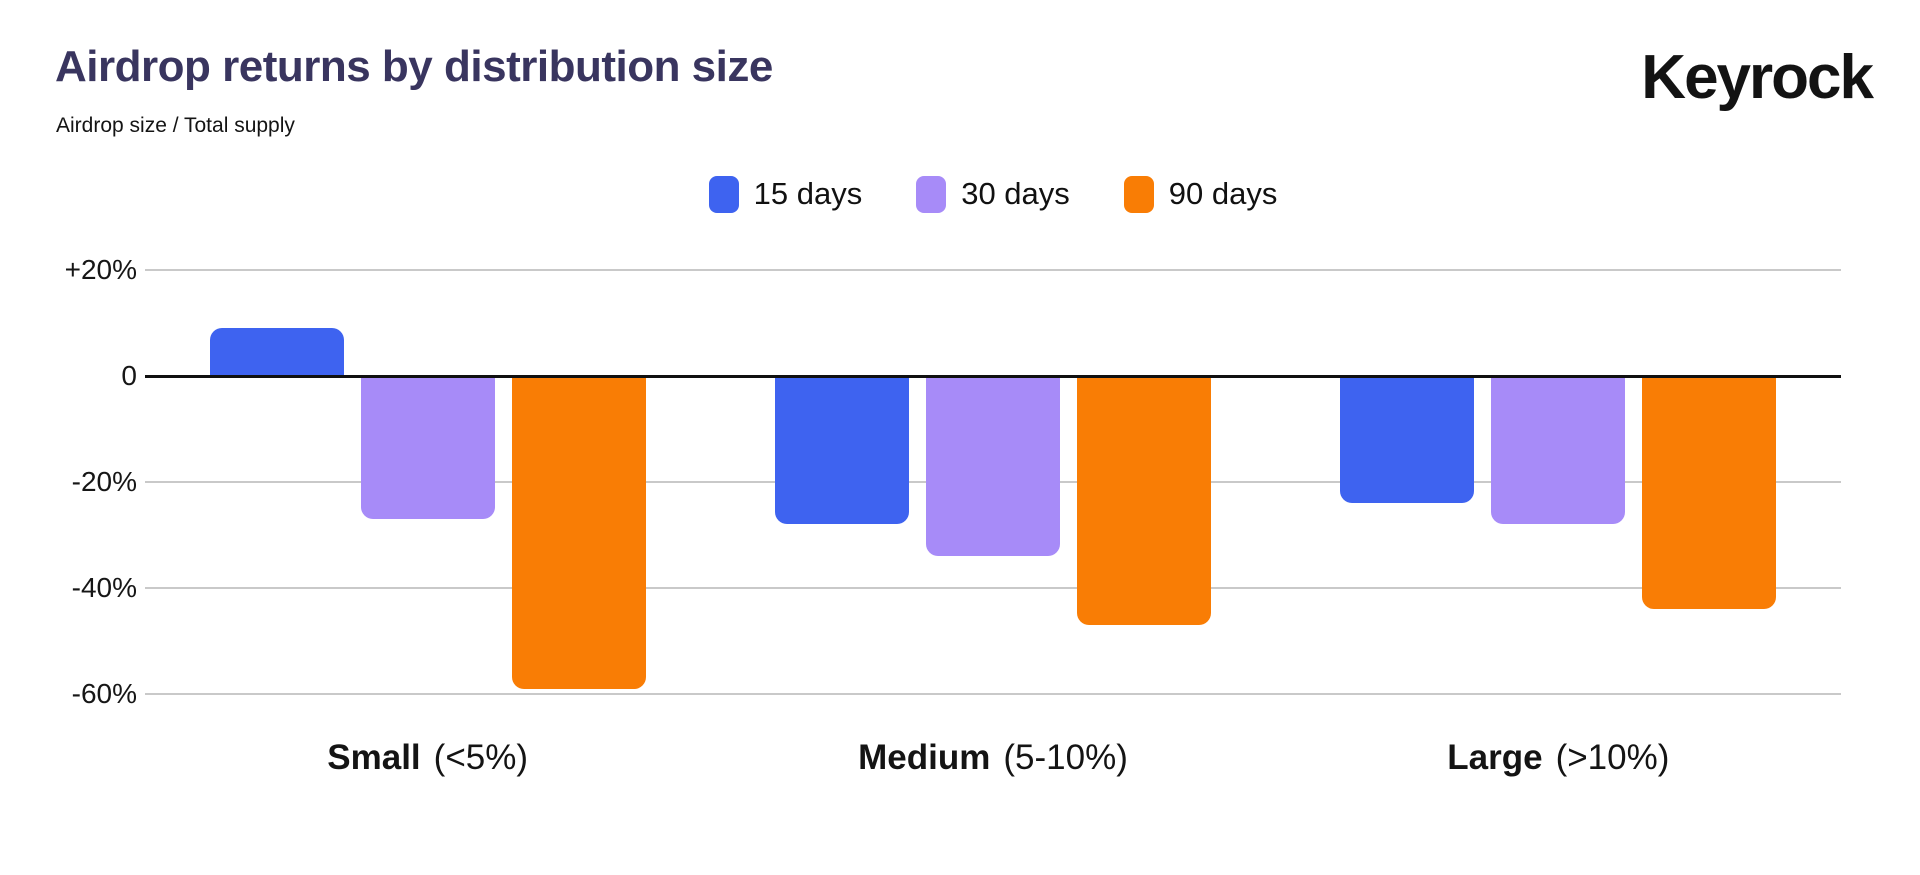 The image size is (1920, 875). What do you see at coordinates (578, 532) in the screenshot?
I see `bar-small-90-days` at bounding box center [578, 532].